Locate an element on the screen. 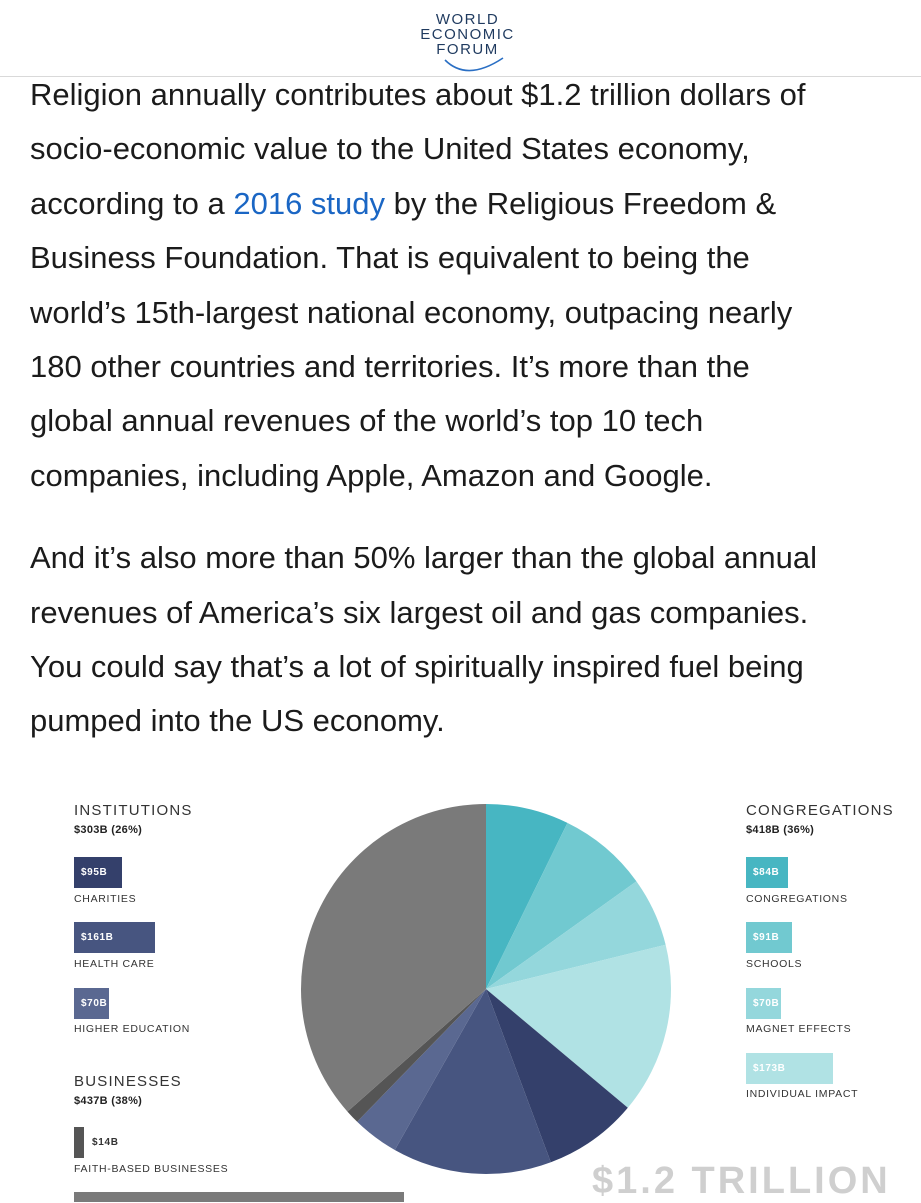 The image size is (921, 1203). logo-line-2: ECONOMIC is located at coordinates (467, 34).